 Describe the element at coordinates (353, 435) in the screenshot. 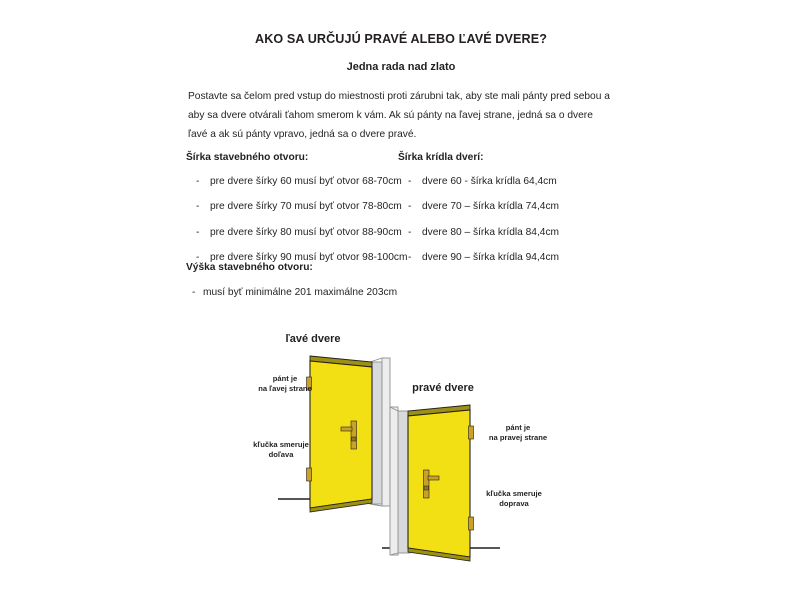

I see `left-door-escutcheon` at that location.